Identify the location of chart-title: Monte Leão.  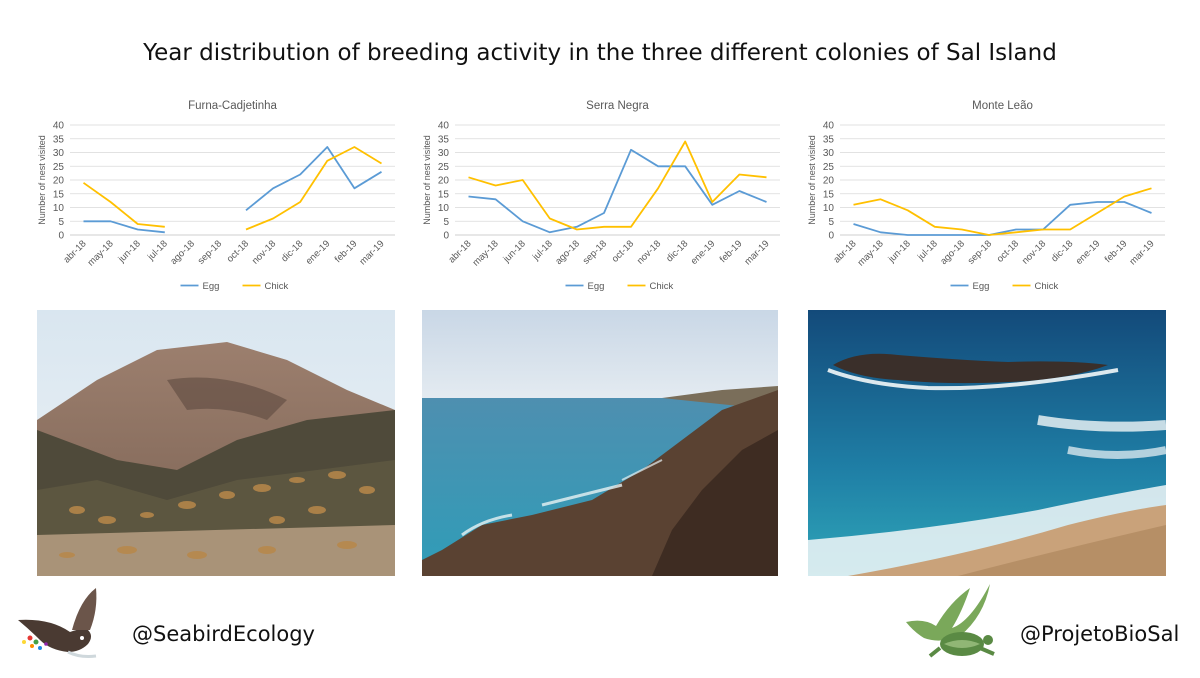
(1002, 106).